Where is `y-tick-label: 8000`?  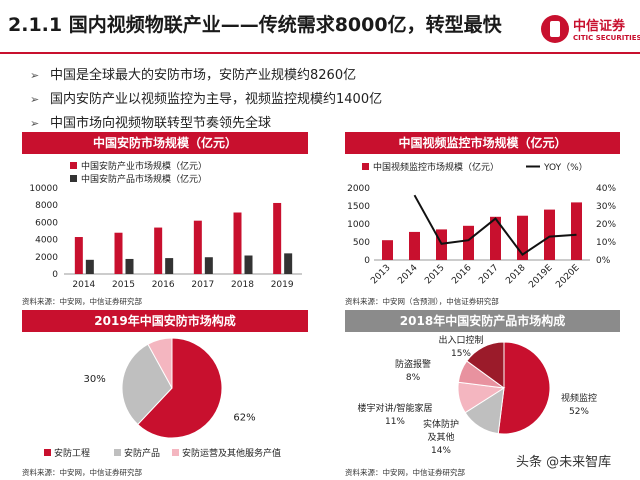
y-tick-label: 8000 is located at coordinates (46, 206).